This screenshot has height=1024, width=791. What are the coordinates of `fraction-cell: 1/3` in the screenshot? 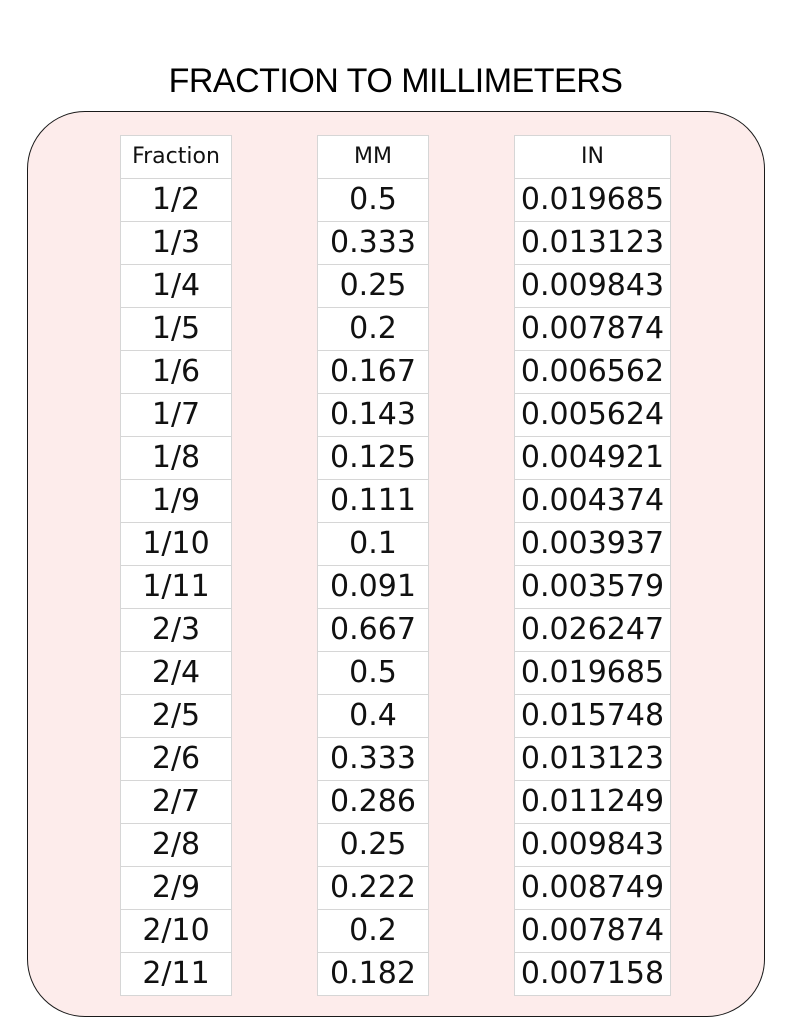 It's located at (176, 243).